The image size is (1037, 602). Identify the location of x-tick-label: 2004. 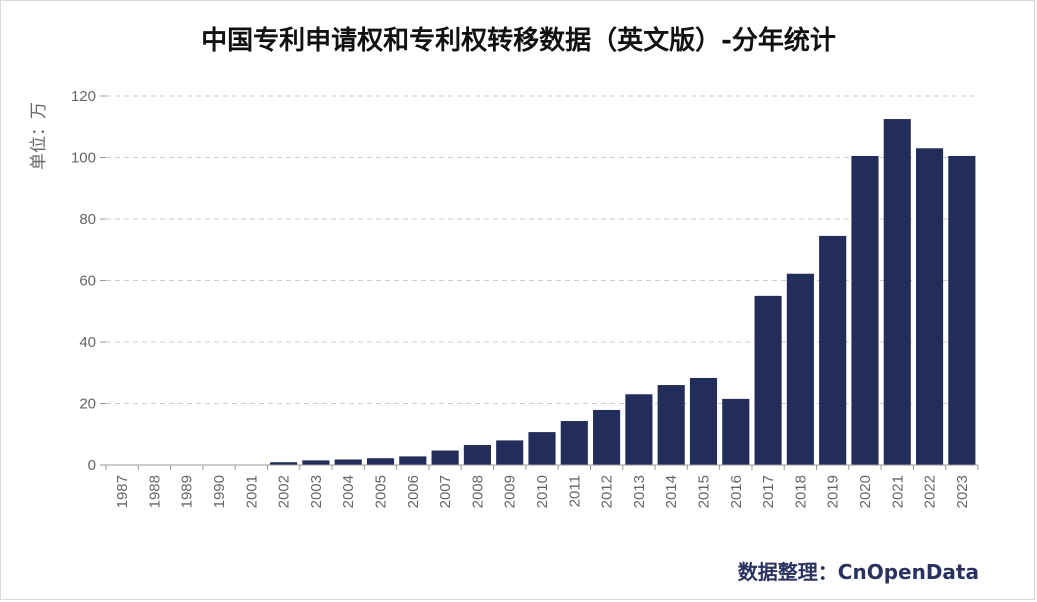
(348, 491).